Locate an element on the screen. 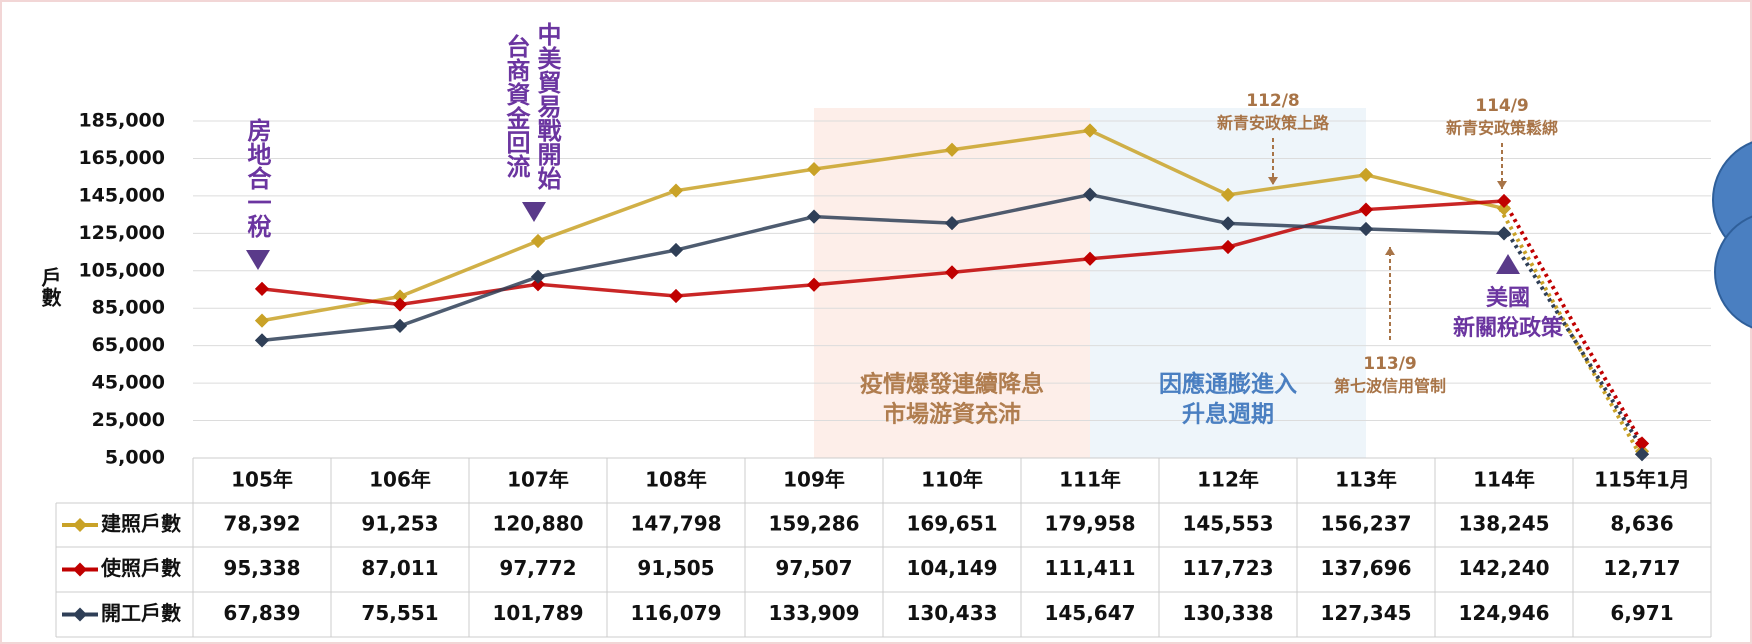 This screenshot has height=644, width=1752. annotation: 中美貿易戰開始 is located at coordinates (547, 106).